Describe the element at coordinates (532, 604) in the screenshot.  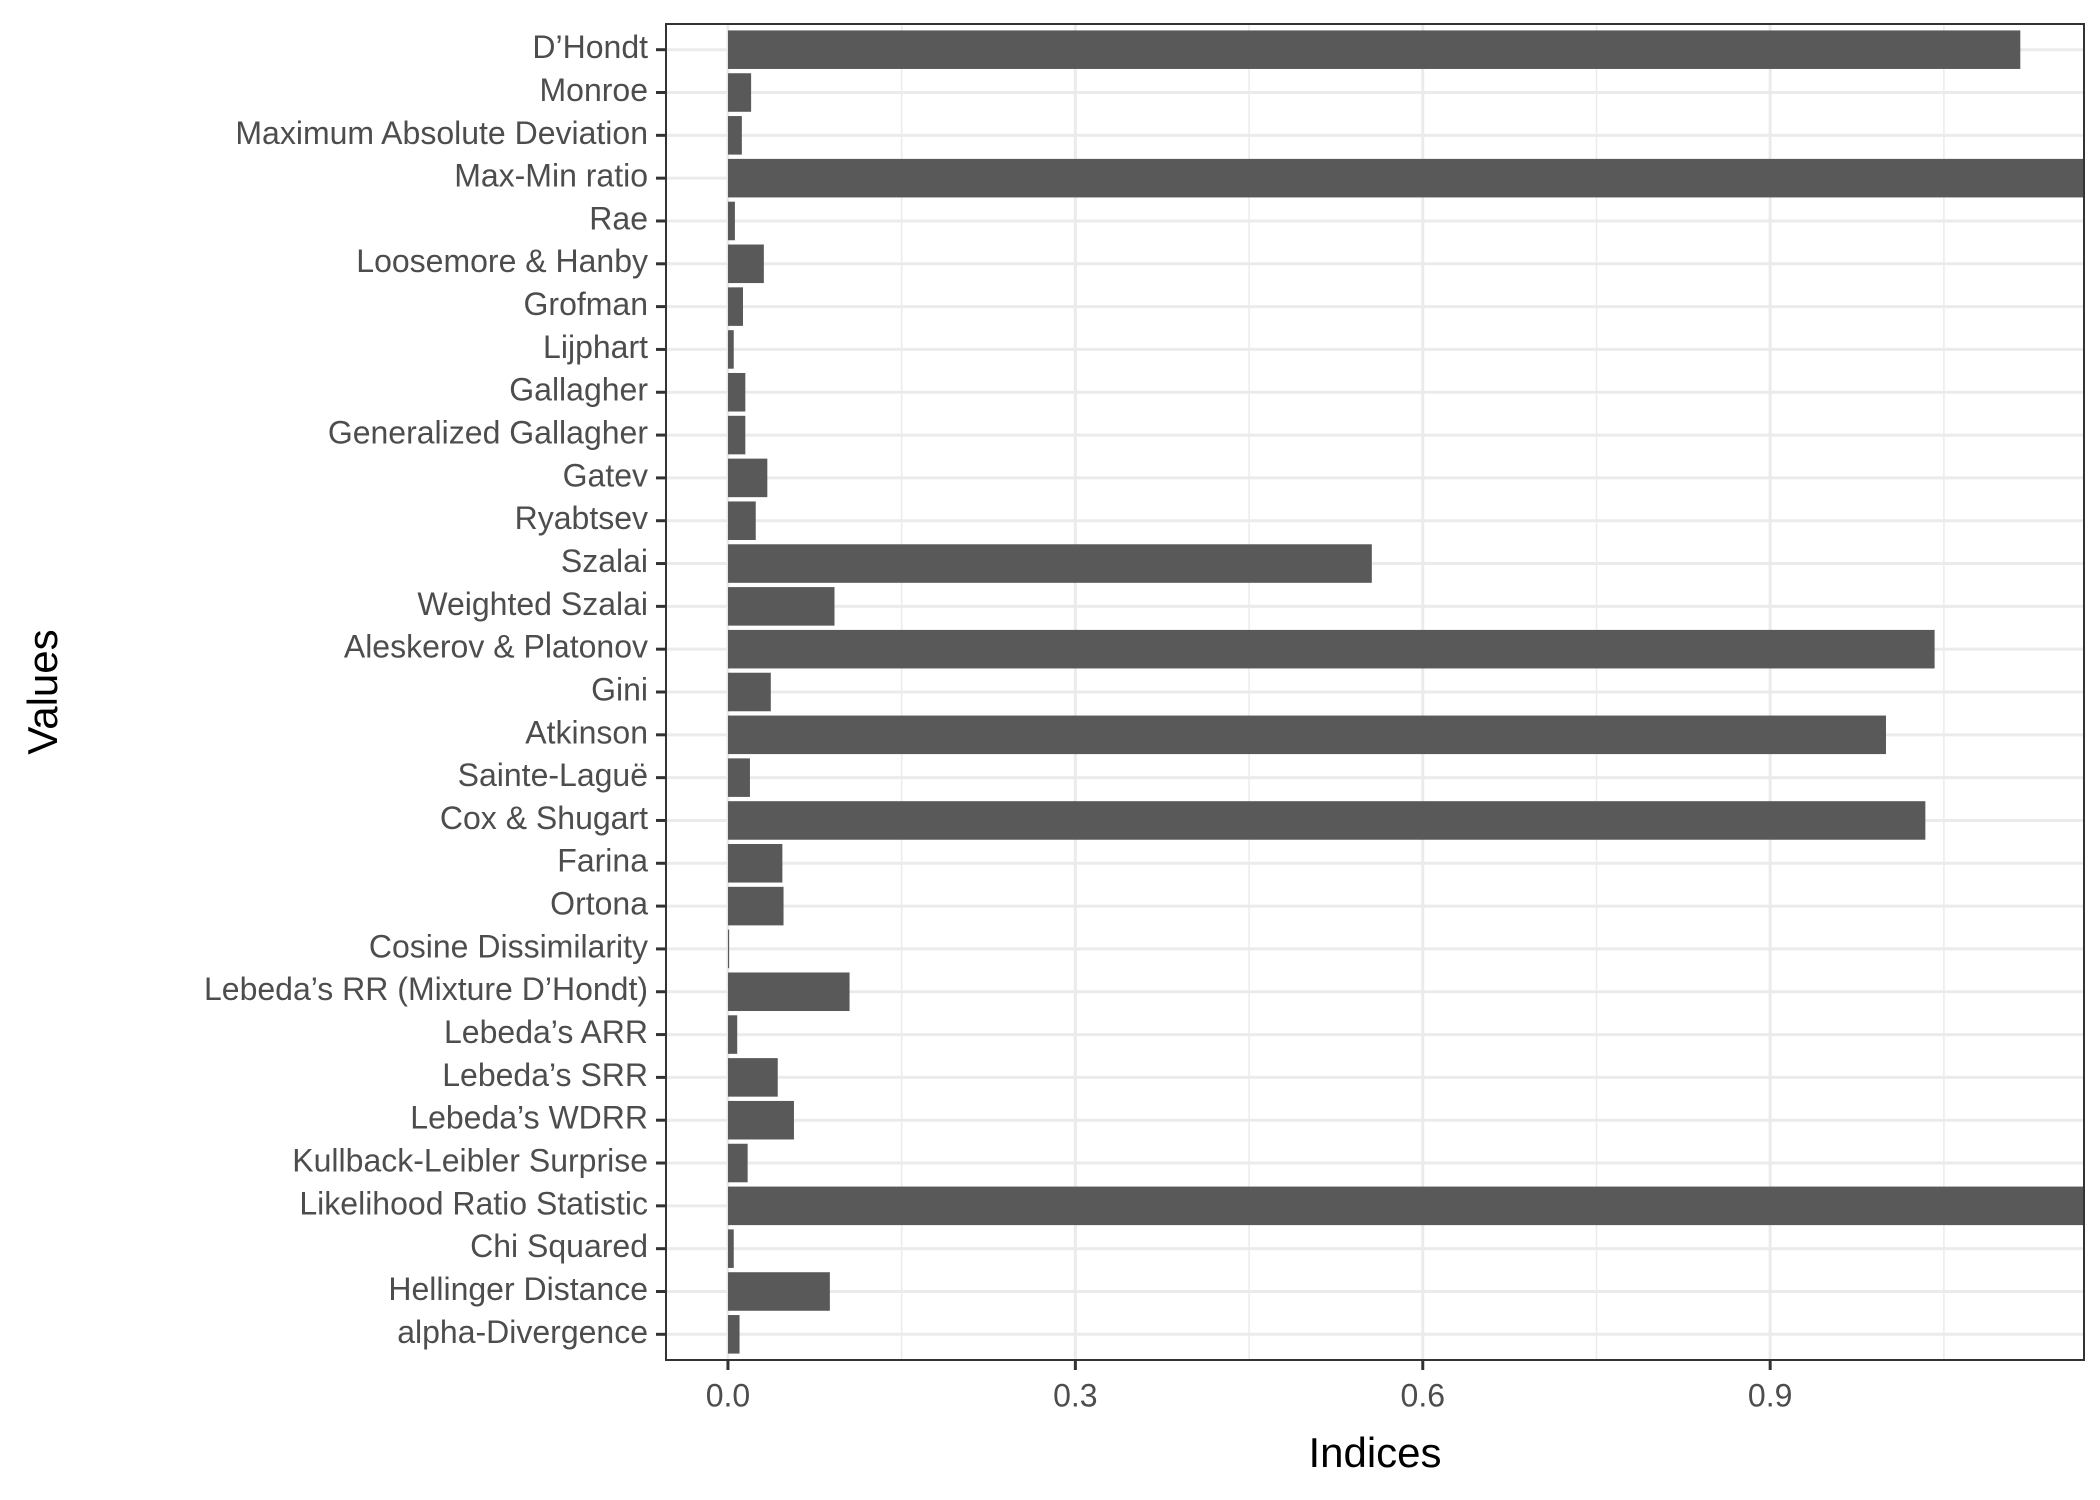
I see `y-tick-label: Weighted Szalai` at that location.